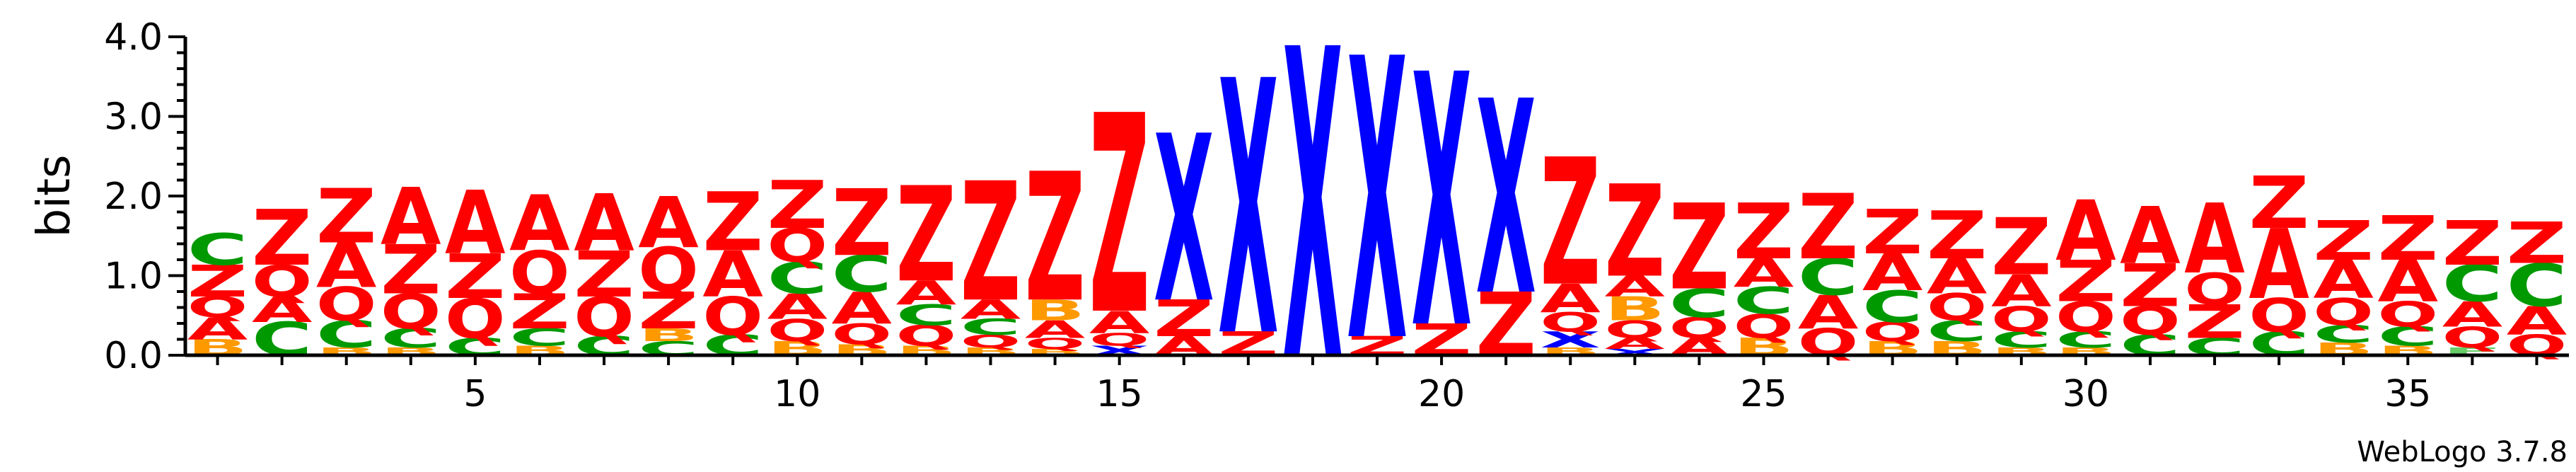  Describe the element at coordinates (133, 117) in the screenshot. I see `y-tick-label: 3.0` at that location.